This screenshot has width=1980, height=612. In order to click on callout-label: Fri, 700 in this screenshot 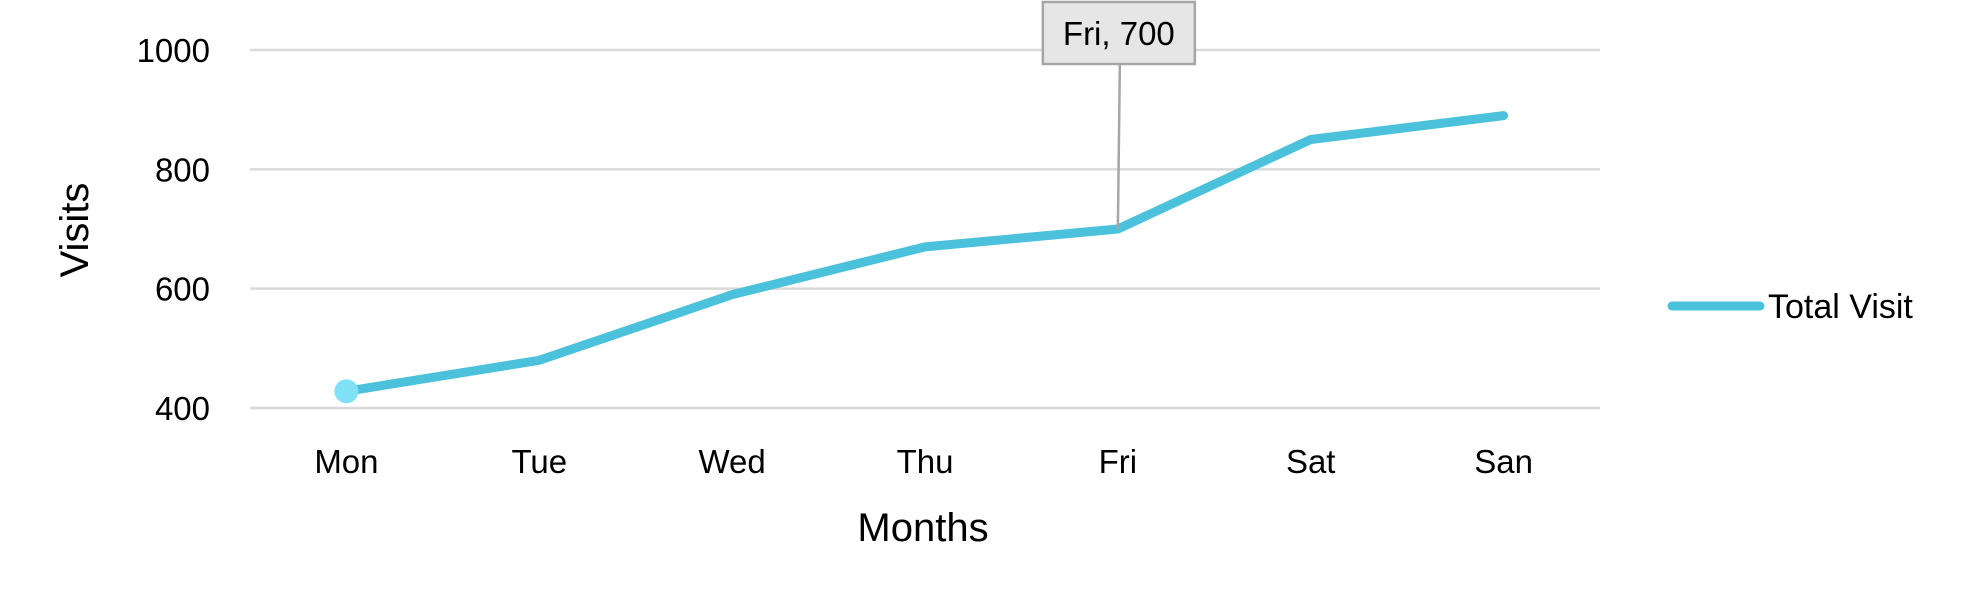, I will do `click(1119, 33)`.